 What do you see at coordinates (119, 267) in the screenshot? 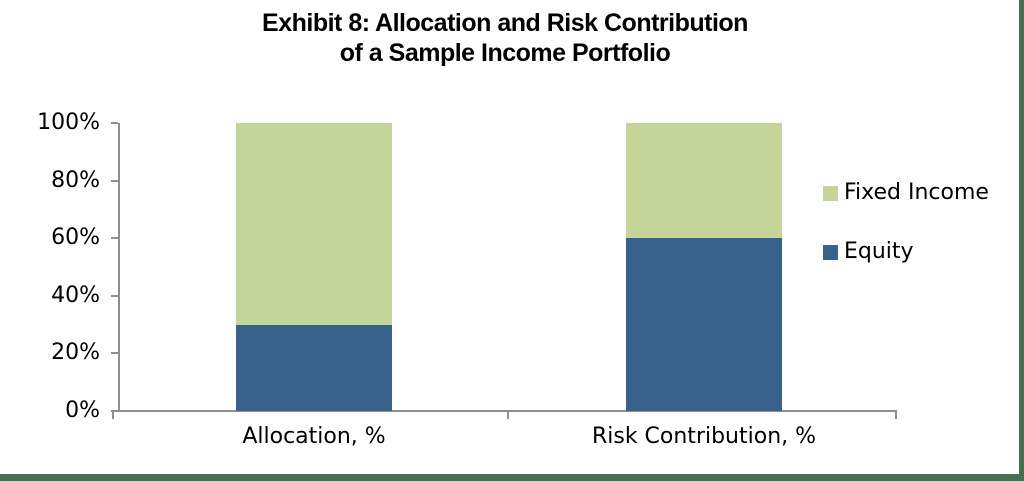
I see `y-axis-line` at bounding box center [119, 267].